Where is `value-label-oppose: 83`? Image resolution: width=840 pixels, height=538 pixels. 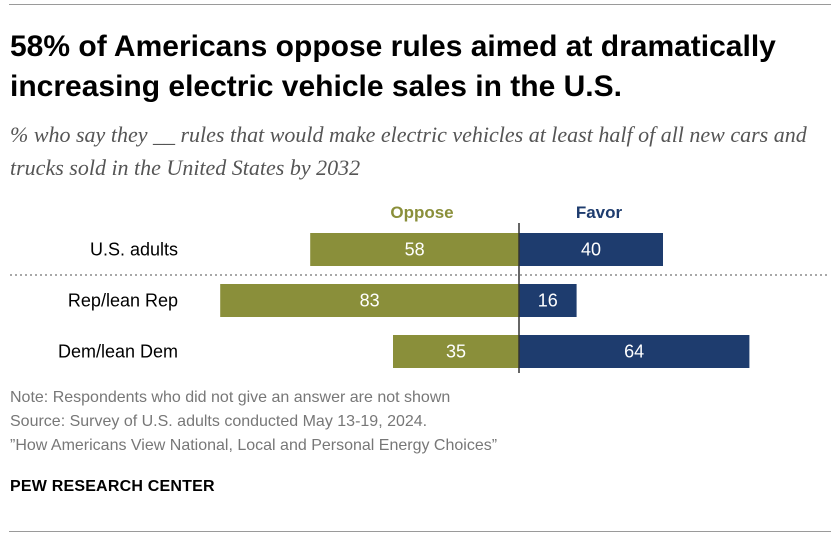 value-label-oppose: 83 is located at coordinates (370, 301).